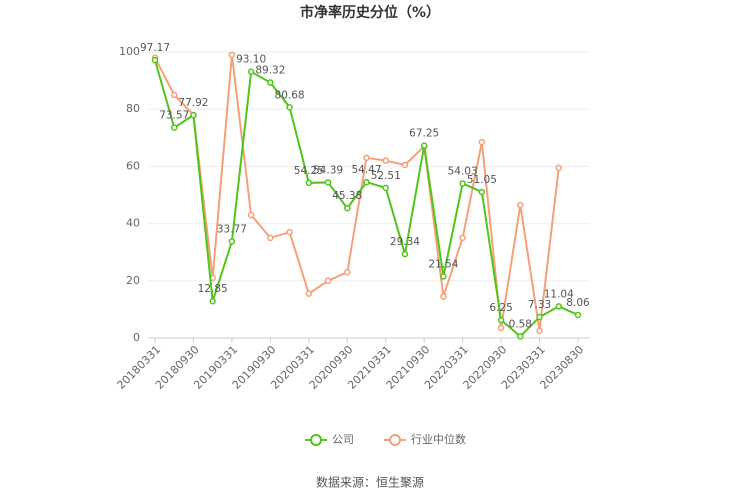 This screenshot has width=740, height=501. Describe the element at coordinates (133, 280) in the screenshot. I see `y-tick-label: 20` at that location.